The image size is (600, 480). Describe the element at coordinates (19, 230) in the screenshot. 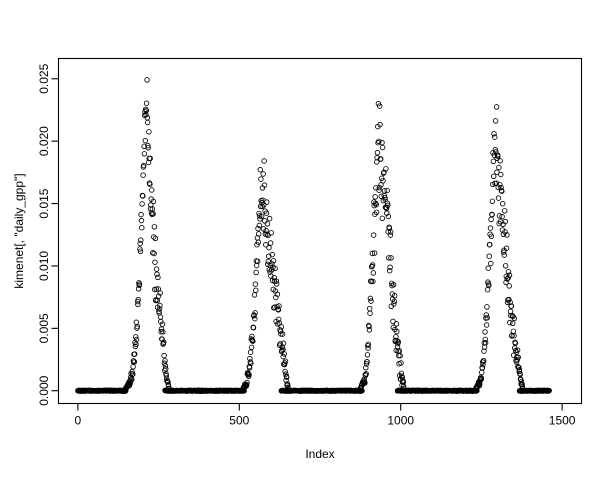

I see `y-axis-label: kimenet[, "daily_gpp"]` at that location.